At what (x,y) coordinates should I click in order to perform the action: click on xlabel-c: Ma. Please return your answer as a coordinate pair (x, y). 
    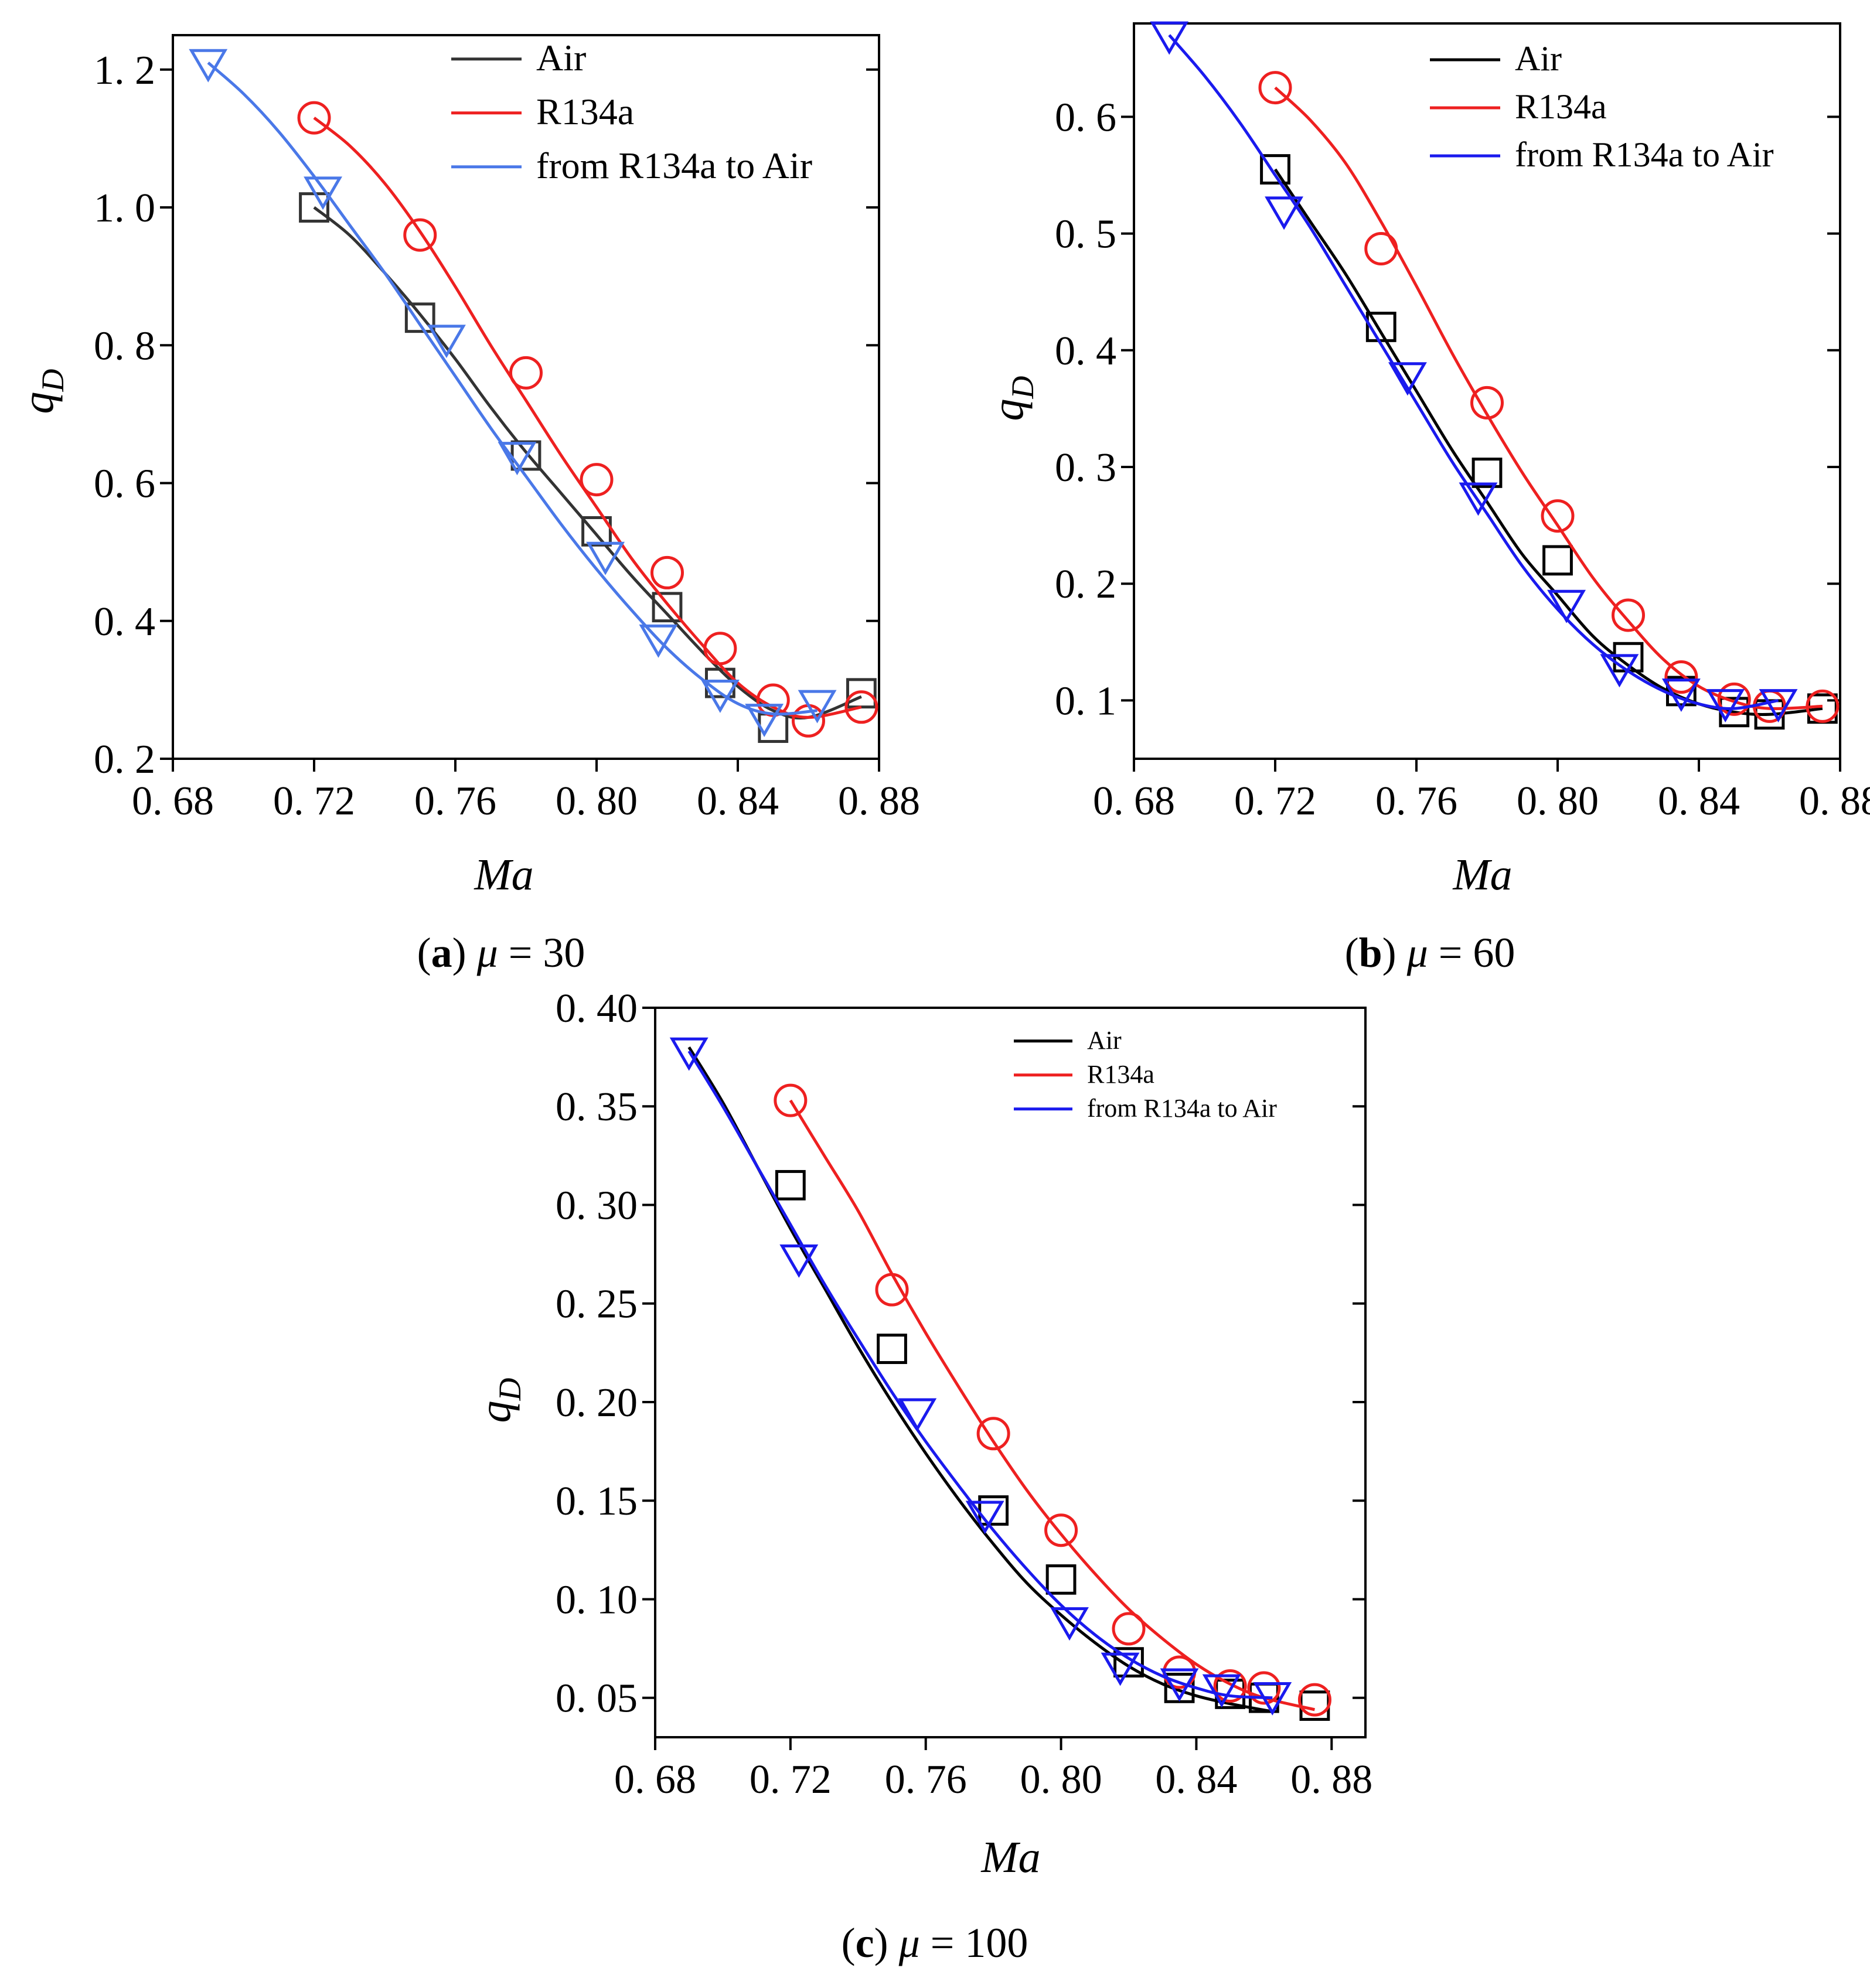
    Looking at the image, I should click on (1010, 1857).